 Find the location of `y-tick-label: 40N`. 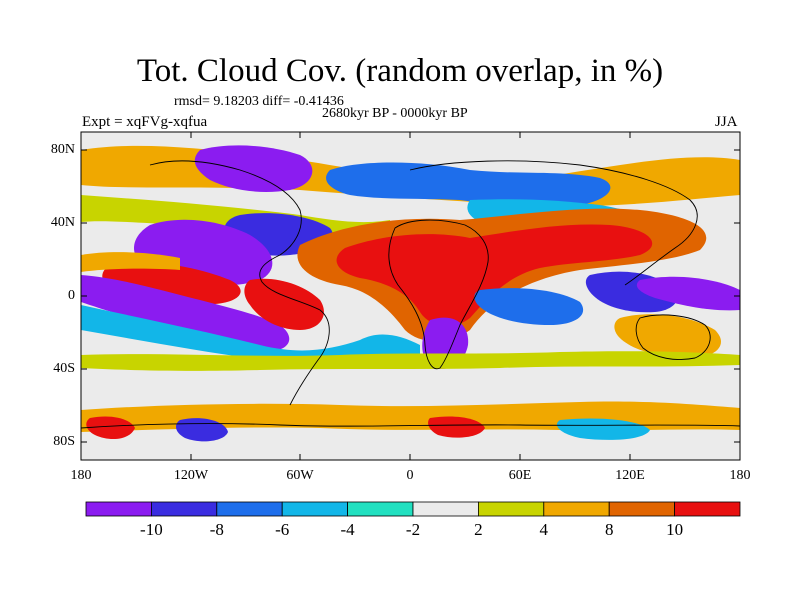

y-tick-label: 40N is located at coordinates (62, 222).